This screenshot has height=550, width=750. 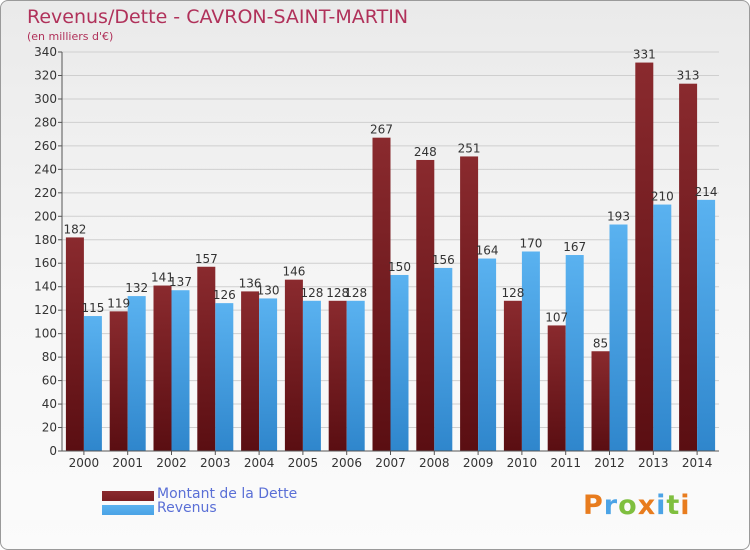 I want to click on x-tick-label: 2000, so click(x=84, y=463).